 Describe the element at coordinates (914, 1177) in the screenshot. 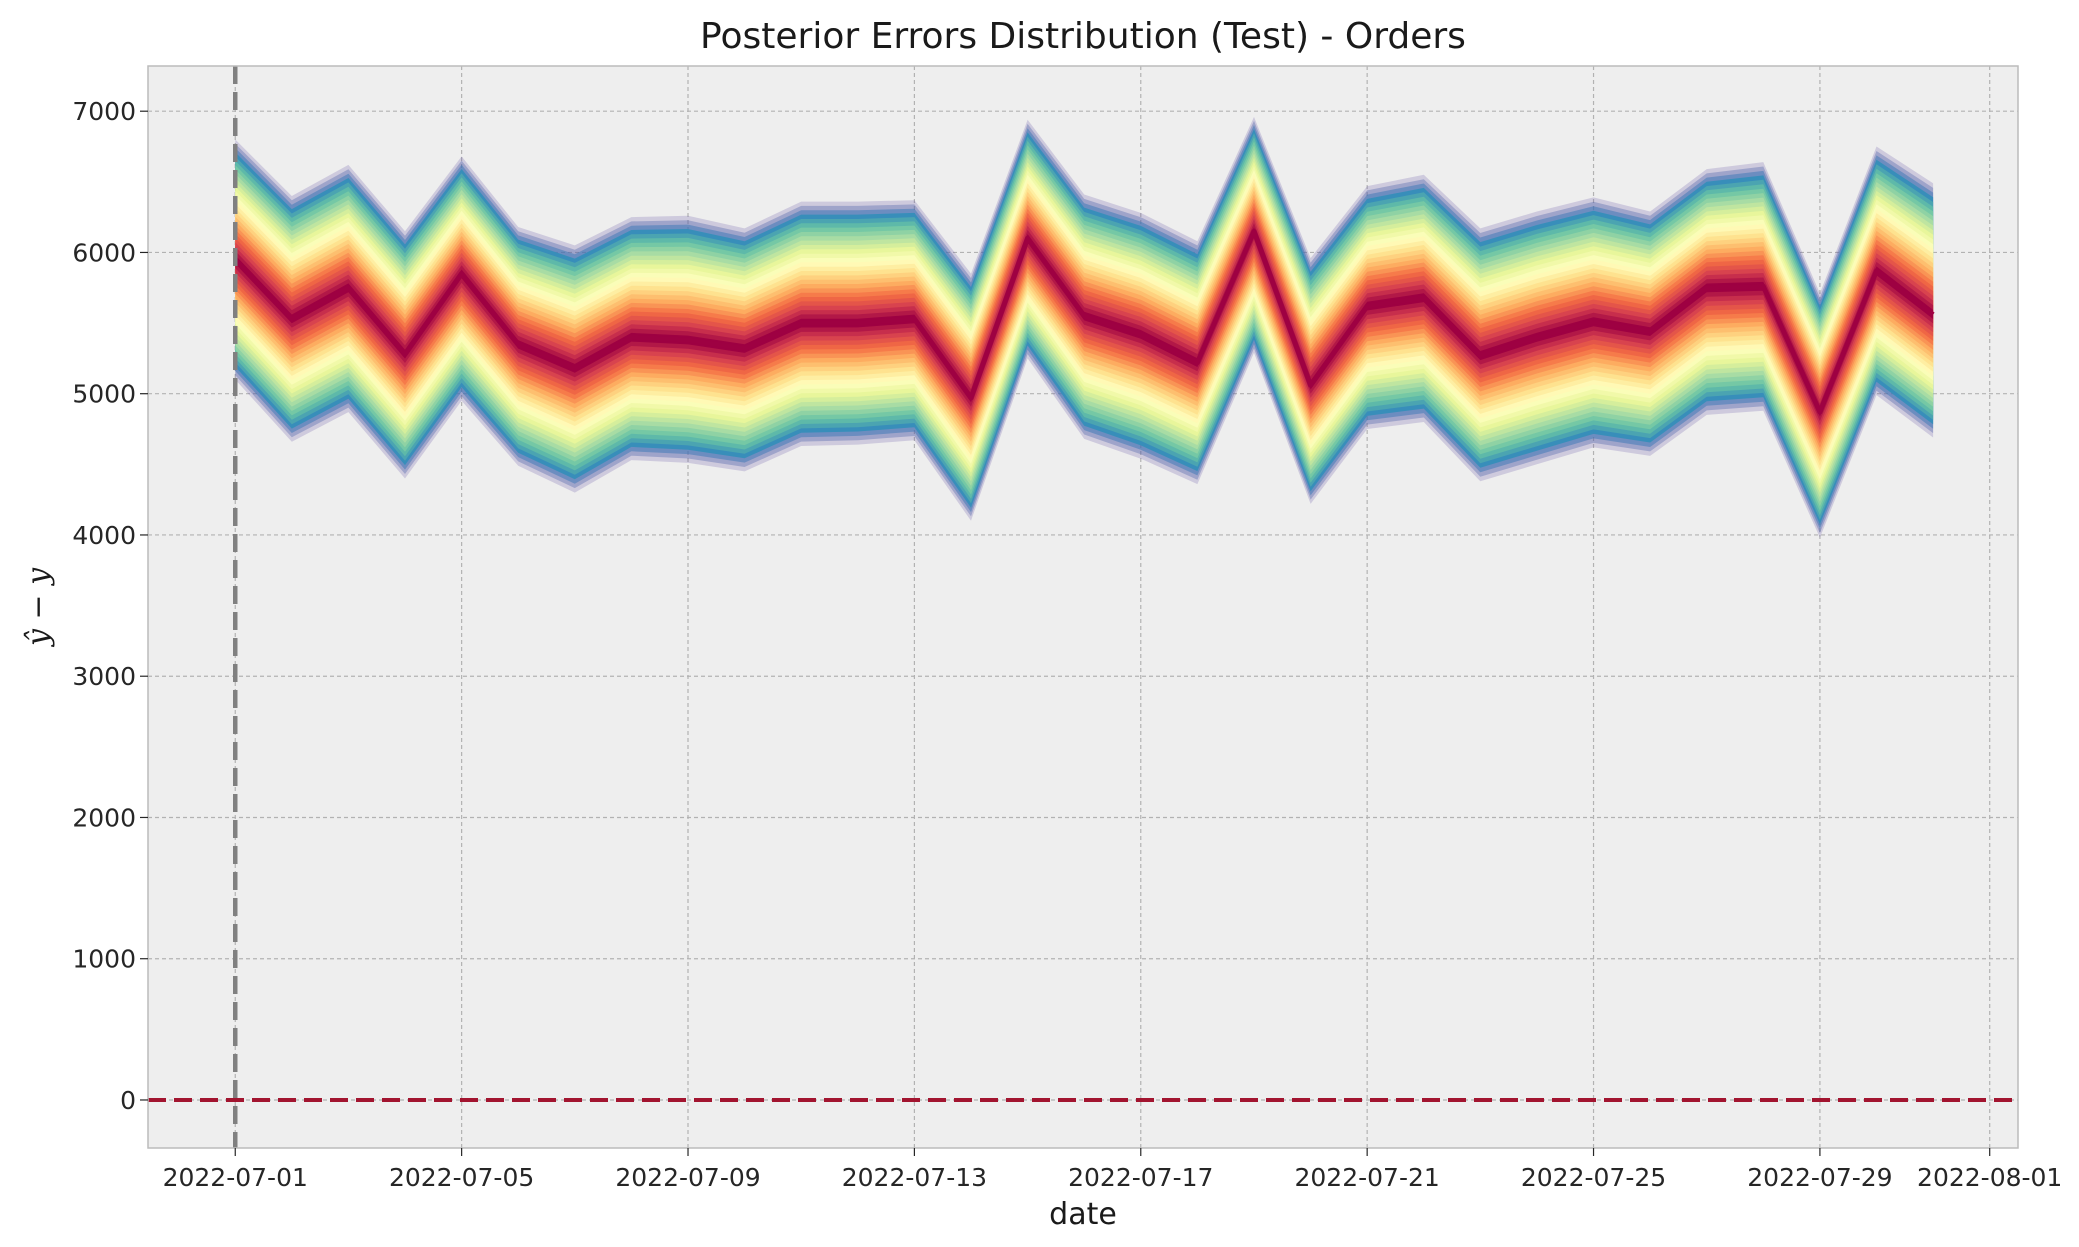

I see `x-tick-label: 2022-07-13` at that location.